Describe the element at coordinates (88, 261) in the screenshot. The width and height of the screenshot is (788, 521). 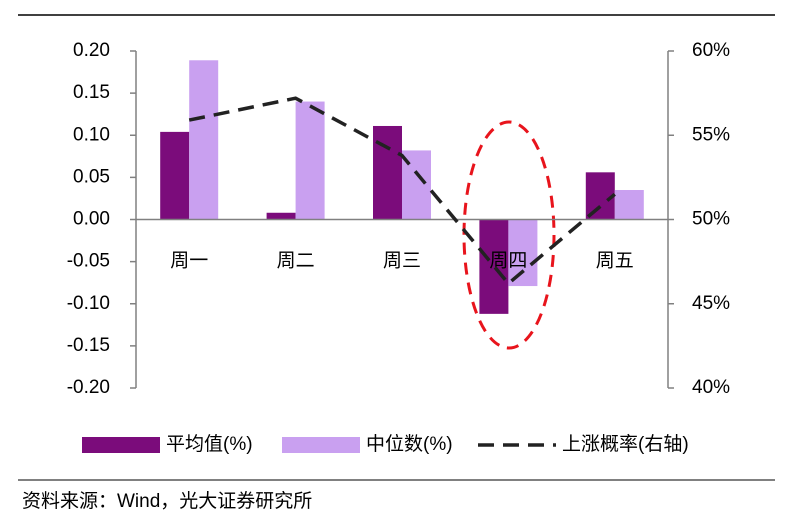
I see `y-tick-label: -0.05` at that location.